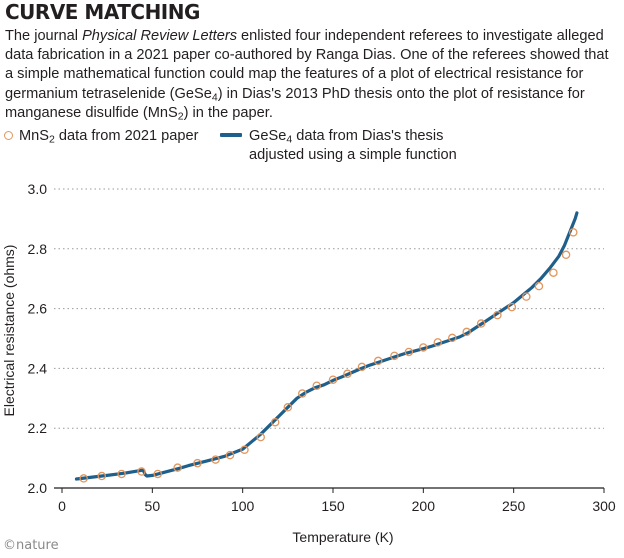 The image size is (624, 558). I want to click on legend-gese4-suffix: data from Dias's thesis, so click(368, 136).